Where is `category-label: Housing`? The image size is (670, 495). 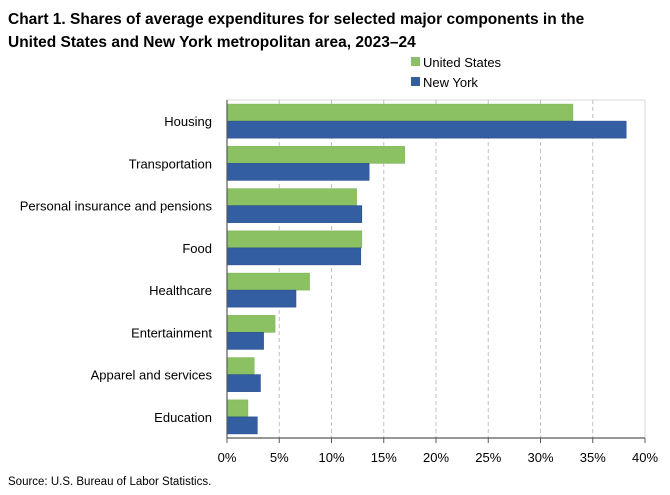
category-label: Housing is located at coordinates (188, 121).